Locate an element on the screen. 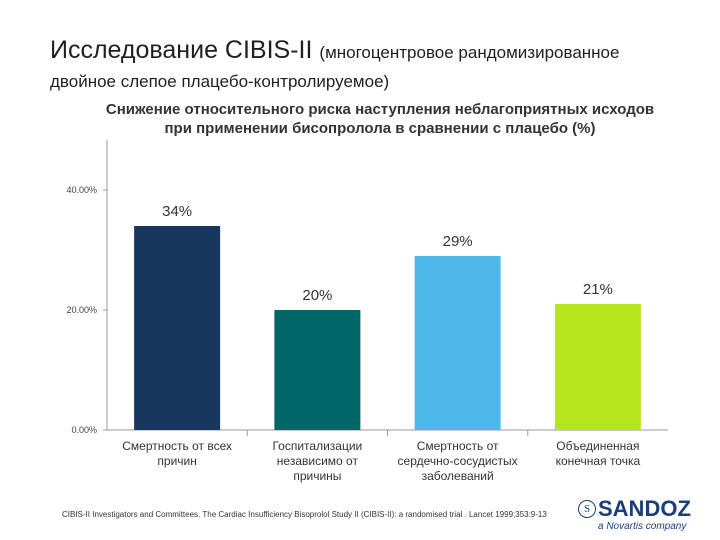  sandoz-logo: S SANDOZ a Novartis company is located at coordinates (638, 517).